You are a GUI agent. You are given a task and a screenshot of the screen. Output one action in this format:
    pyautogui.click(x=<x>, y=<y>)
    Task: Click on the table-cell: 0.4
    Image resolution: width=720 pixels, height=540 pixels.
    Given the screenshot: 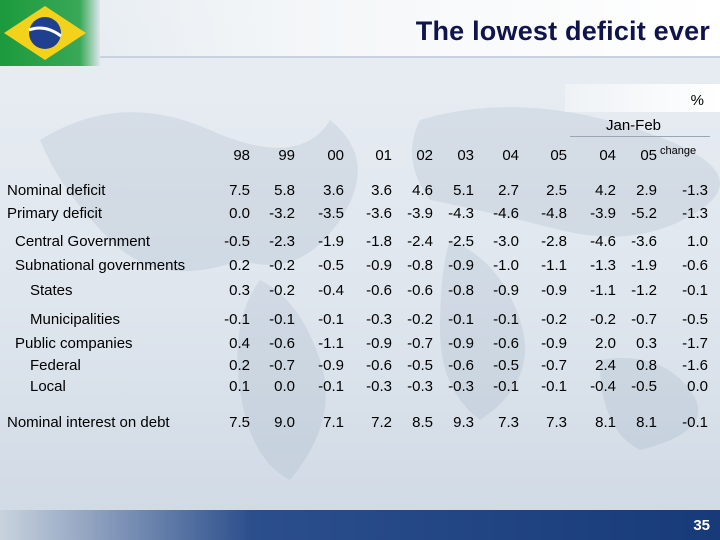 What is the action you would take?
    pyautogui.click(x=239, y=343)
    